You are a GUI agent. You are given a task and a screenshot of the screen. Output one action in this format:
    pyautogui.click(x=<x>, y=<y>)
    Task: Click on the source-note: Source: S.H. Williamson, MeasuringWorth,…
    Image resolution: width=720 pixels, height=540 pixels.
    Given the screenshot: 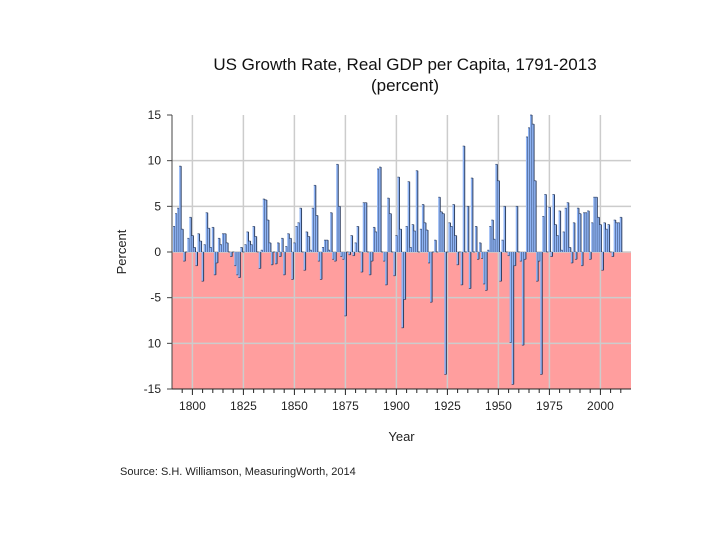 What is the action you would take?
    pyautogui.click(x=238, y=472)
    